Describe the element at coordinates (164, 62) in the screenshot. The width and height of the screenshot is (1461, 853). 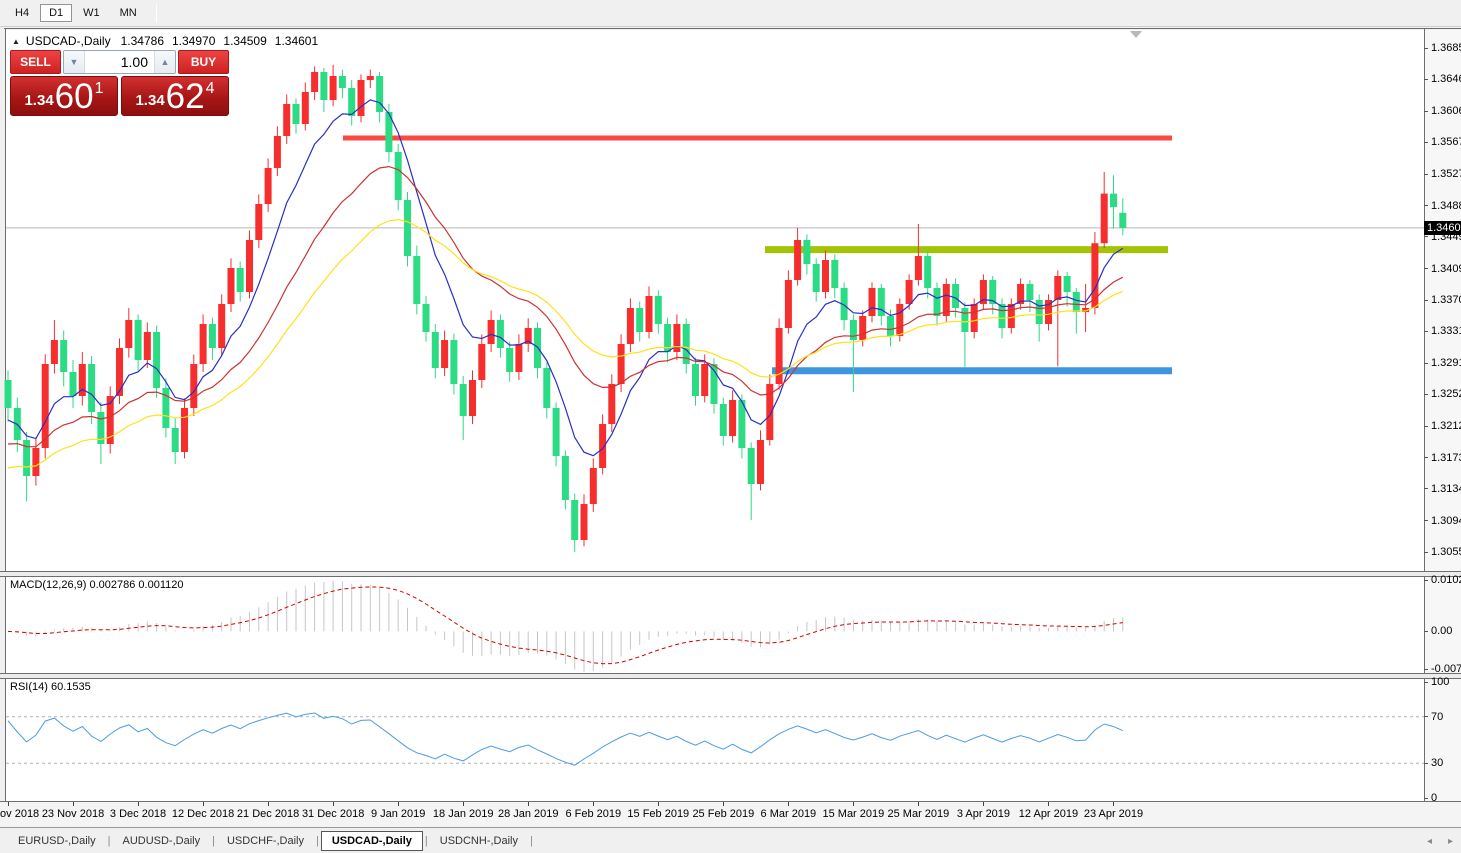
I see `volume-increase-button: ▲` at that location.